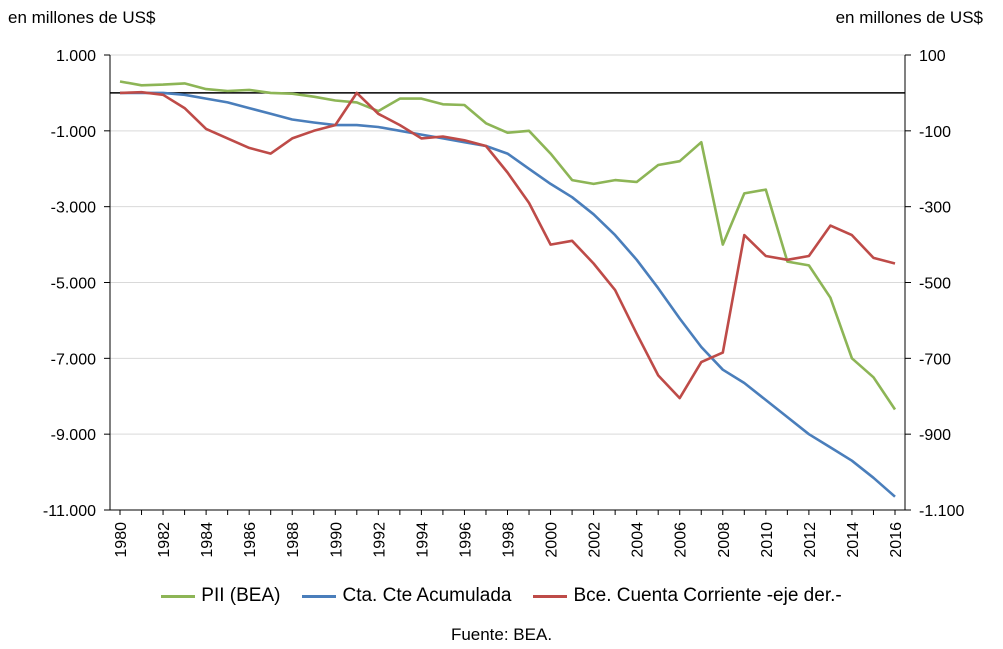 This screenshot has height=649, width=1003. I want to click on x-axis-tick-label: 2008, so click(724, 540).